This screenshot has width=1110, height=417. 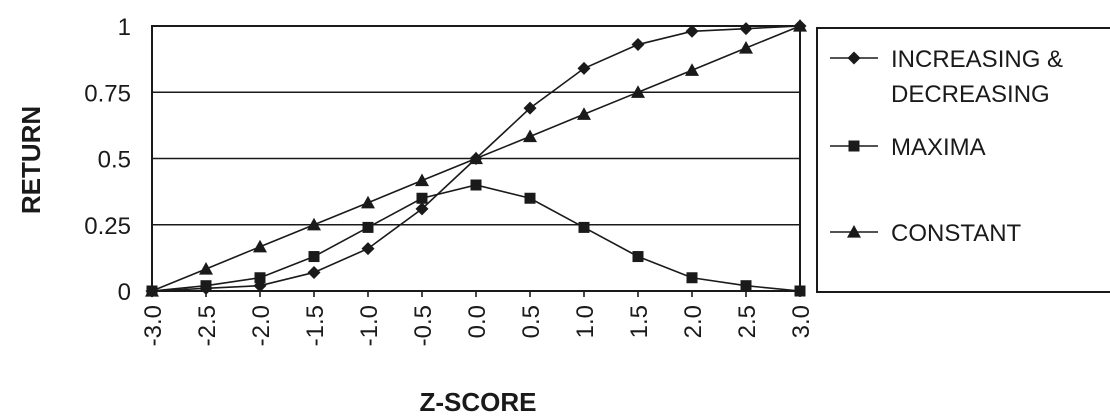 What do you see at coordinates (31, 160) in the screenshot?
I see `y-axis-title: RETURN` at bounding box center [31, 160].